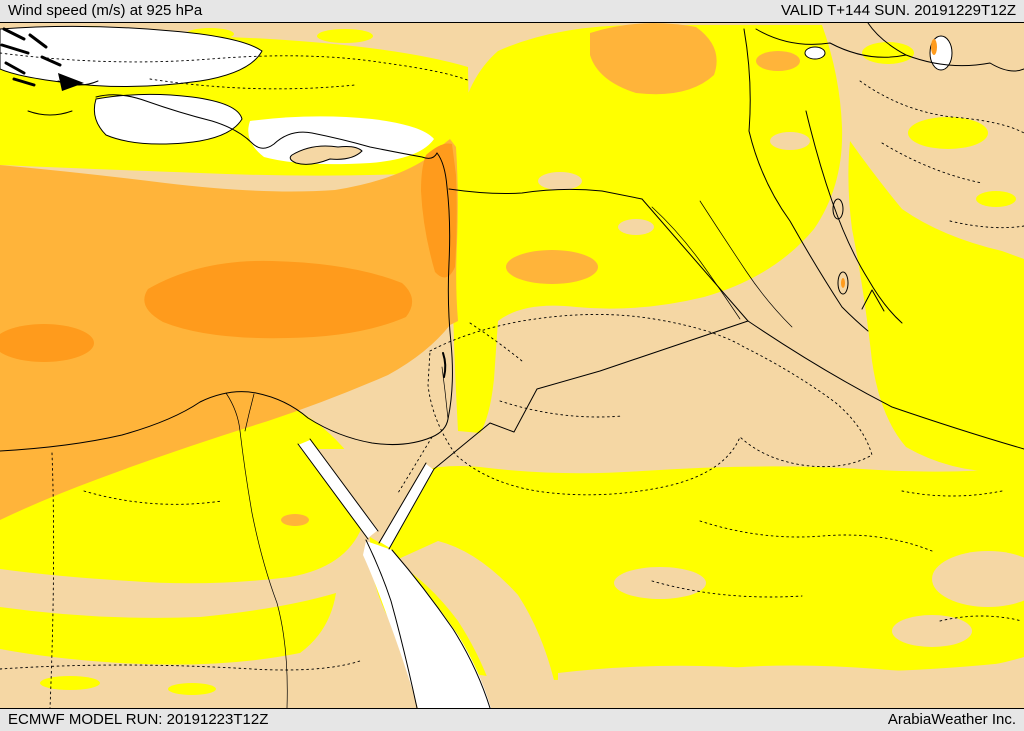 This screenshot has height=731, width=1024. I want to click on northeast-dotted, so click(986, 224).